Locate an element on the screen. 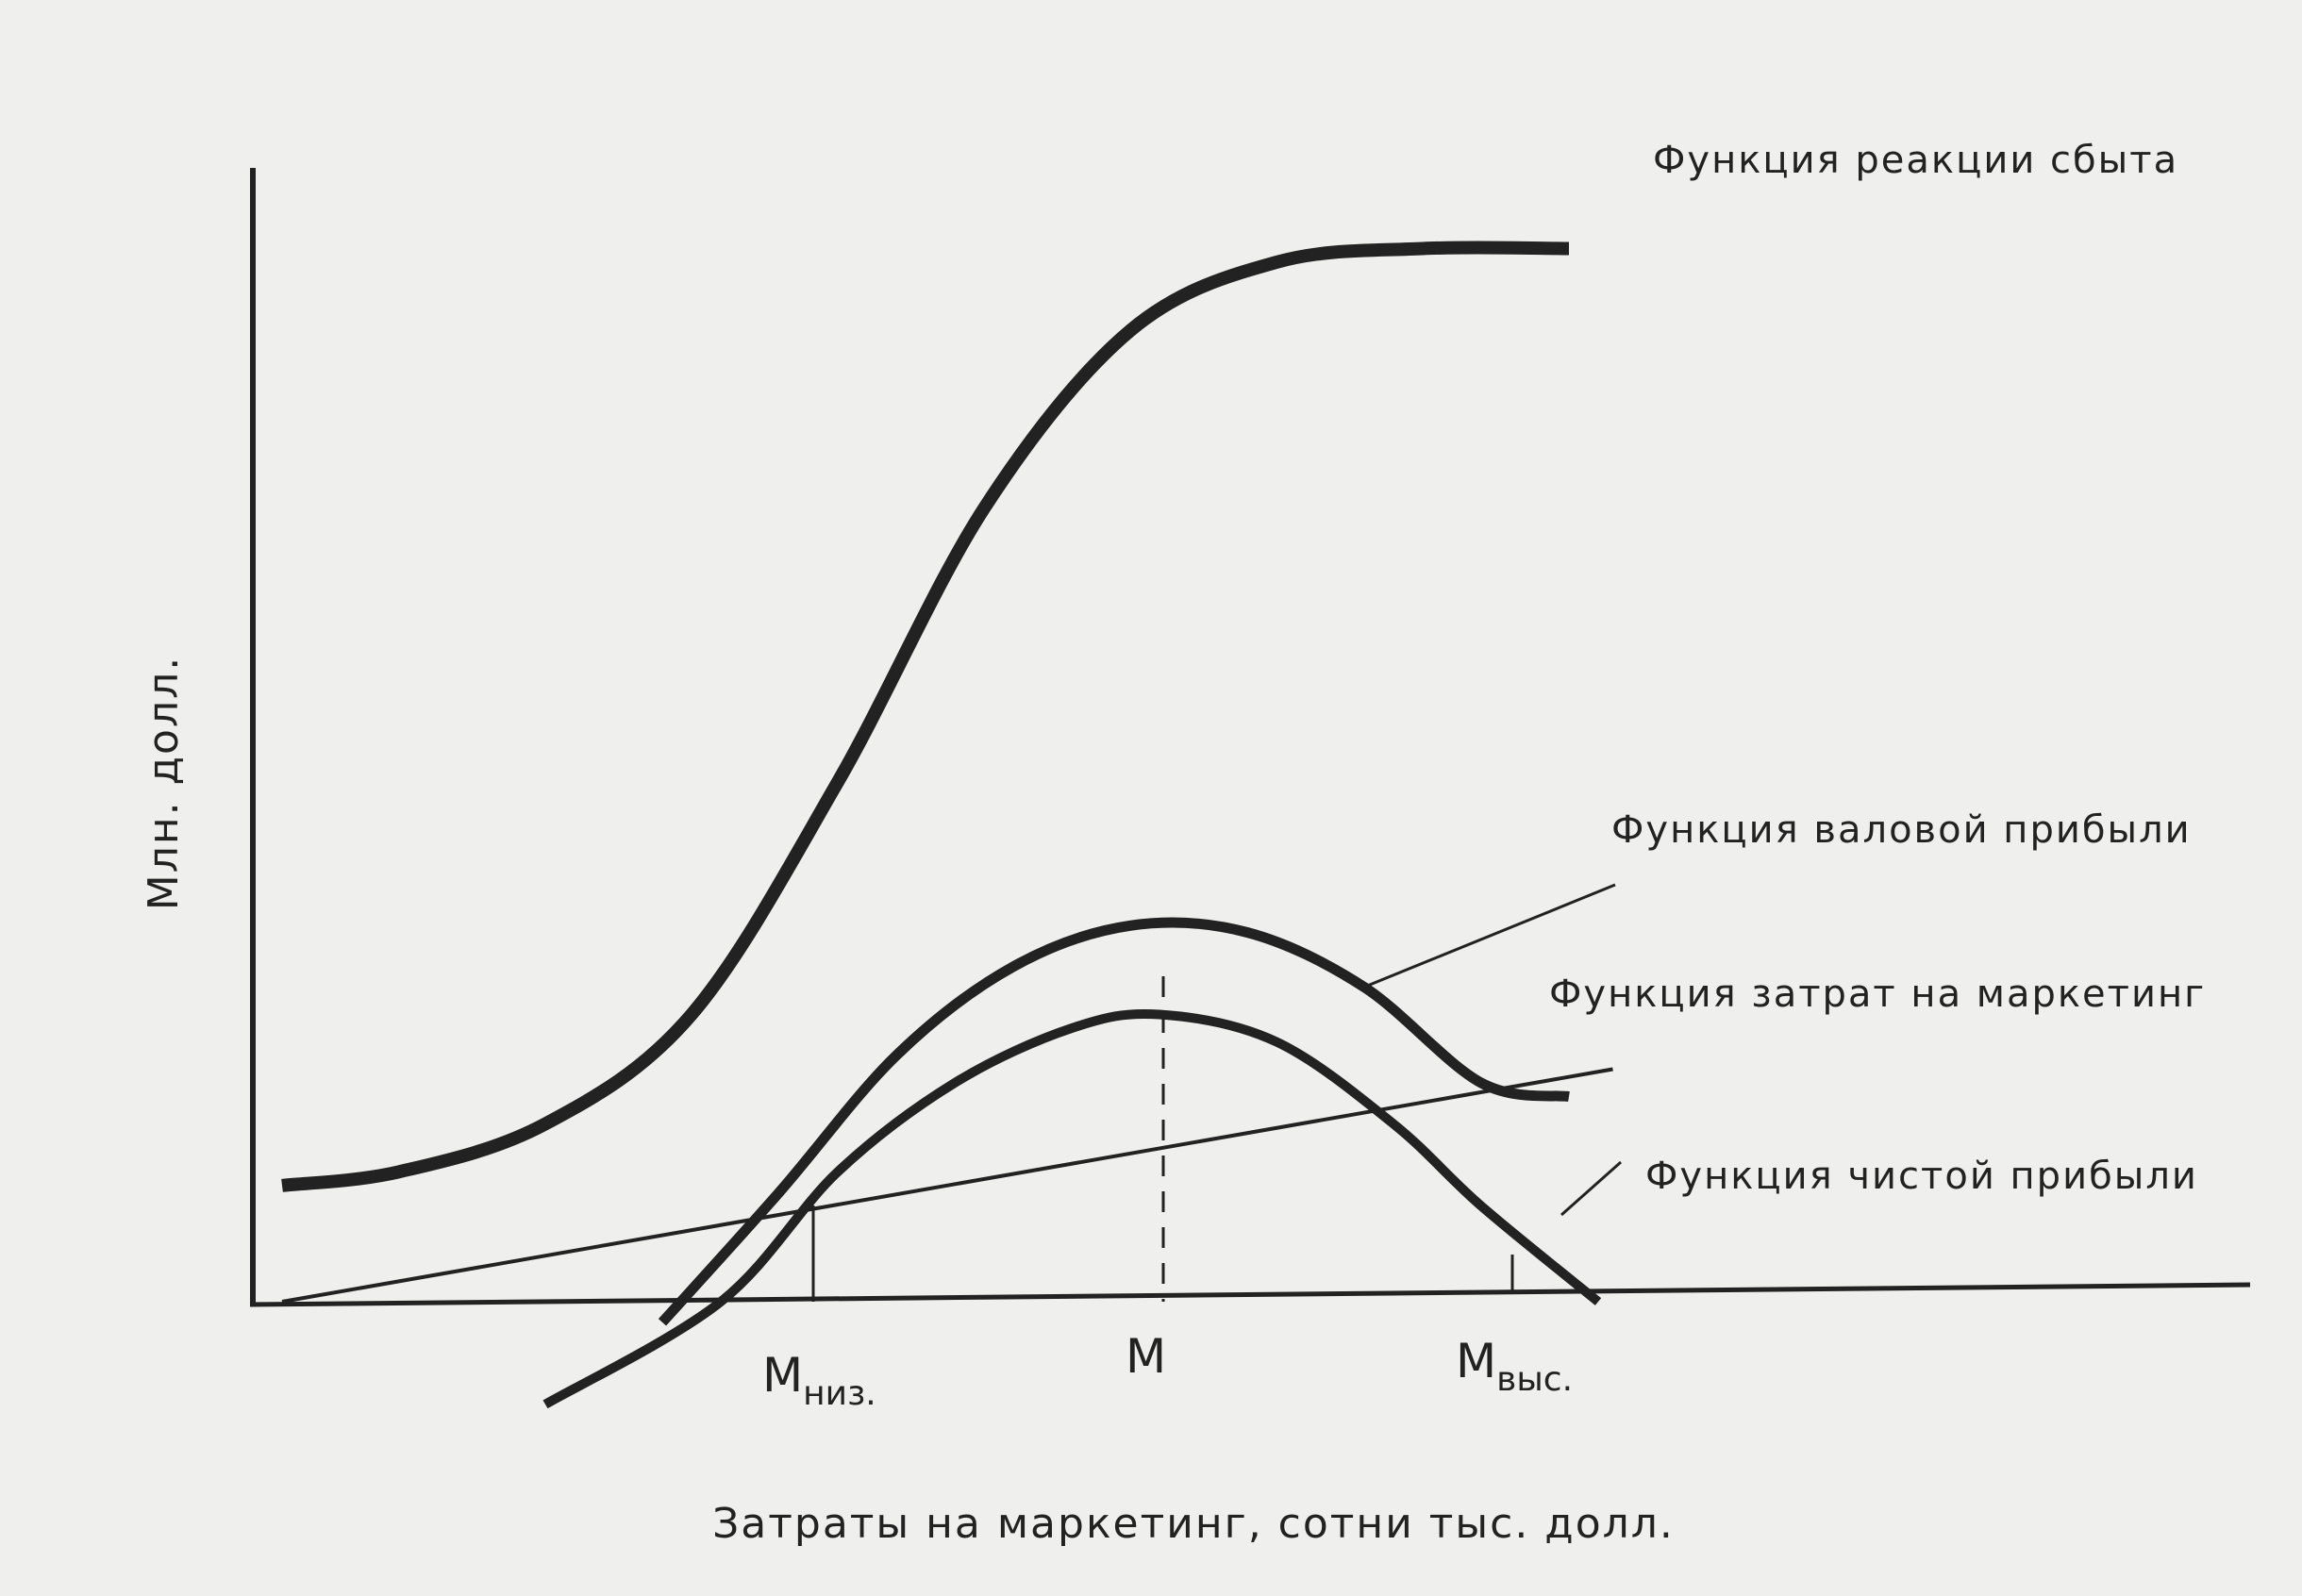 This screenshot has width=2302, height=1596. tick-label-m-low: Мниз. is located at coordinates (819, 1380).